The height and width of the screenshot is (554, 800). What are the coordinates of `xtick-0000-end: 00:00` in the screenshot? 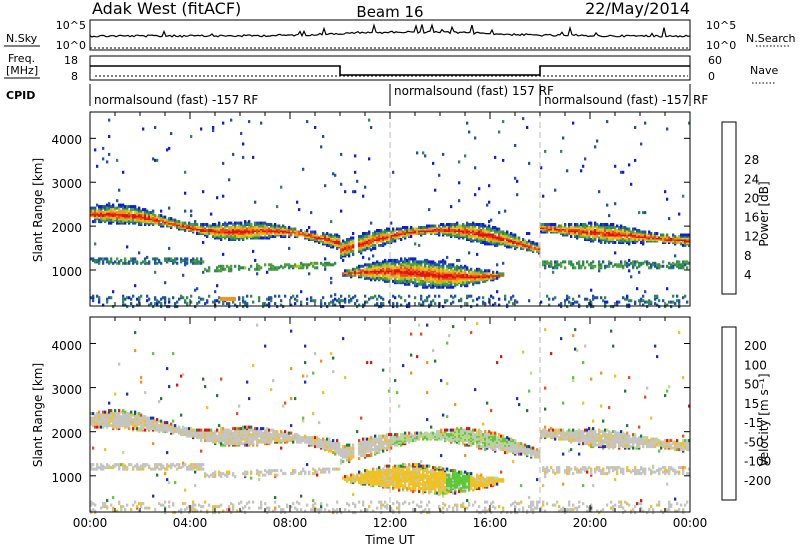 It's located at (690, 523).